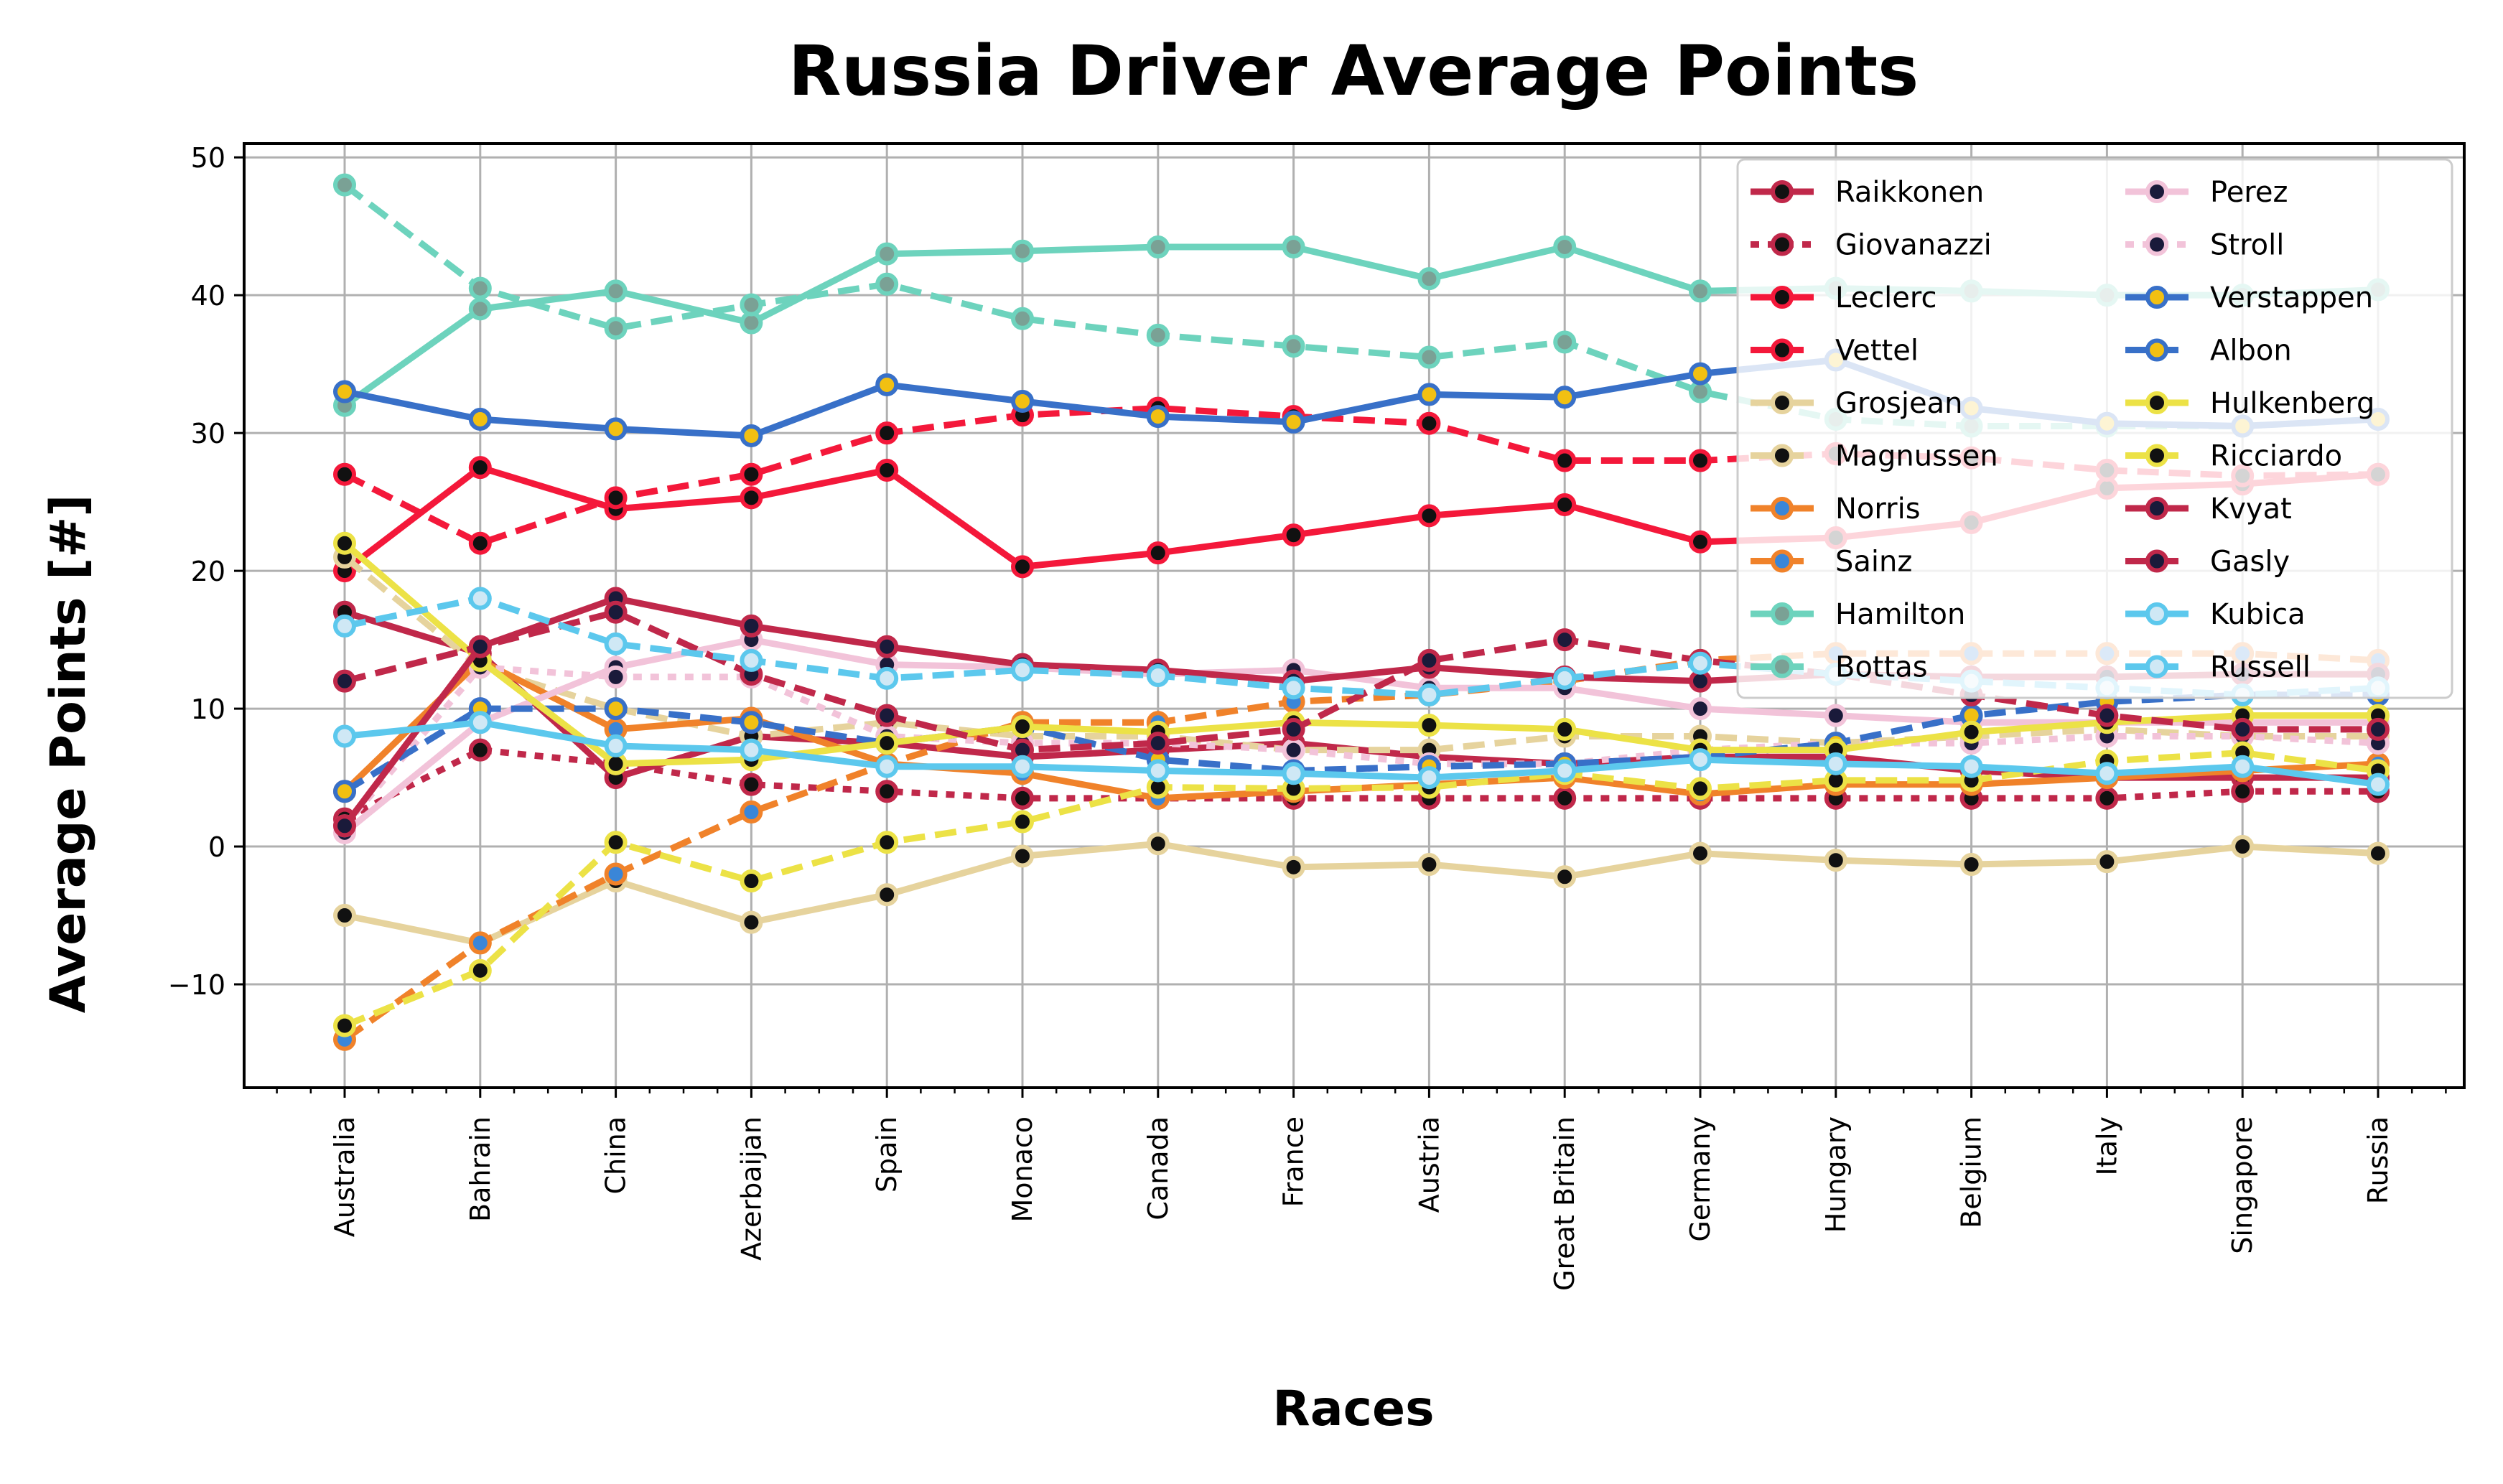 This screenshot has width=2503, height=1484. I want to click on x-tick-label: Austria, so click(1429, 1164).